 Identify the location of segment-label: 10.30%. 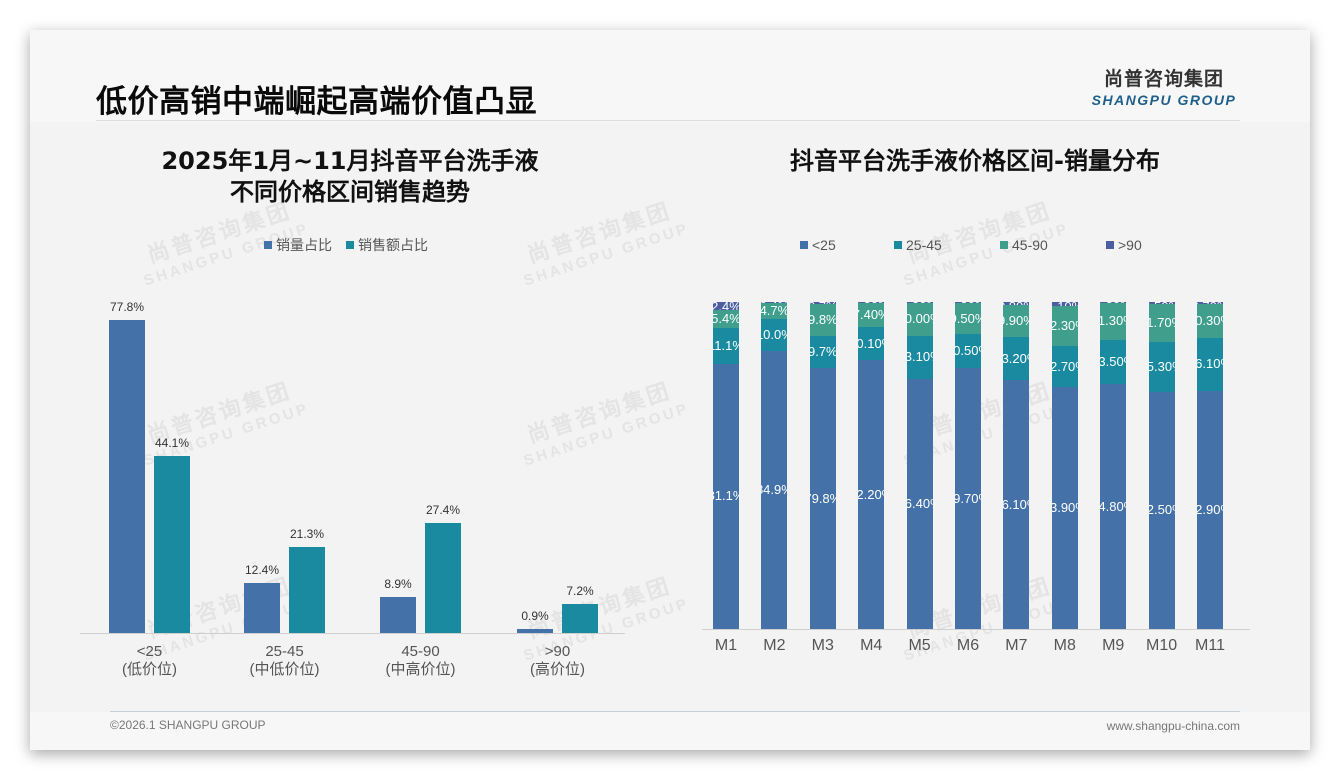
(1210, 321).